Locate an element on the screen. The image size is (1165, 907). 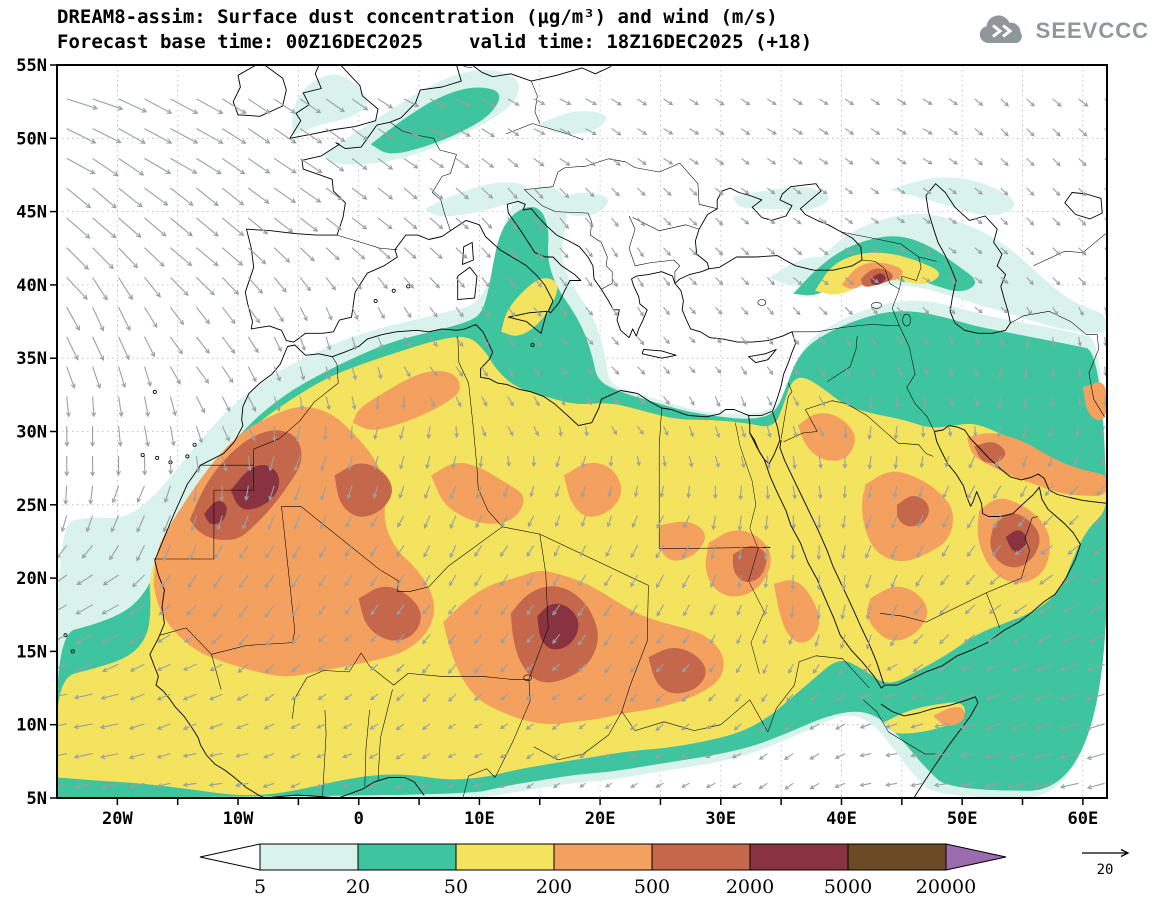
svg-text: 45N is located at coordinates (31, 213).